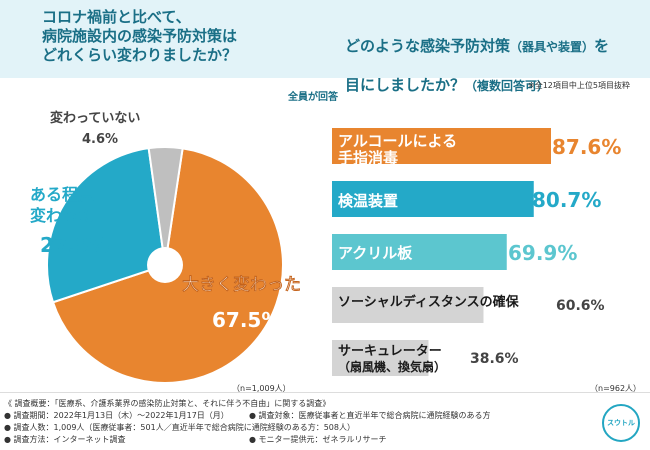 The height and width of the screenshot is (450, 650). What do you see at coordinates (542, 253) in the screenshot?
I see `bar-value-2: 69.9%` at bounding box center [542, 253].